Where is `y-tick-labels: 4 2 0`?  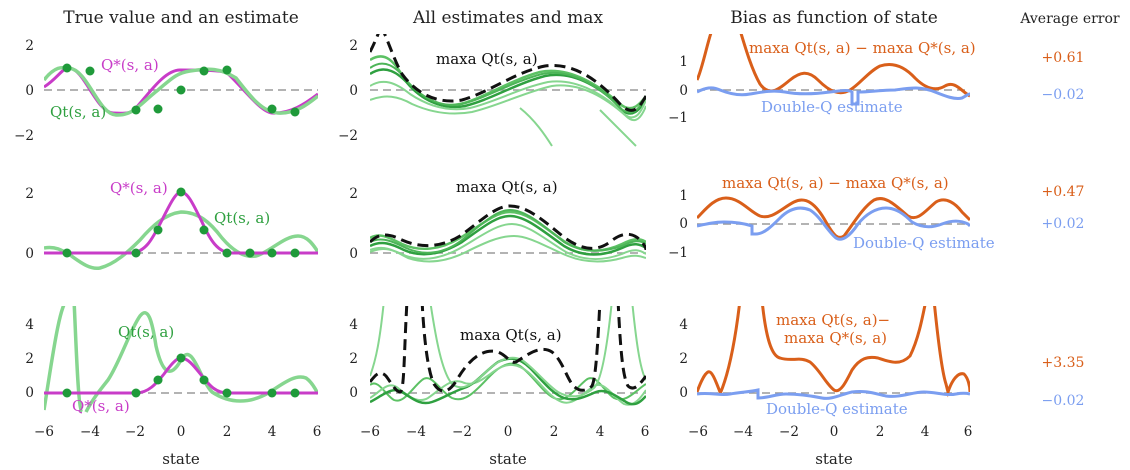
y-tick-labels: 4 2 0 is located at coordinates (29, 359).